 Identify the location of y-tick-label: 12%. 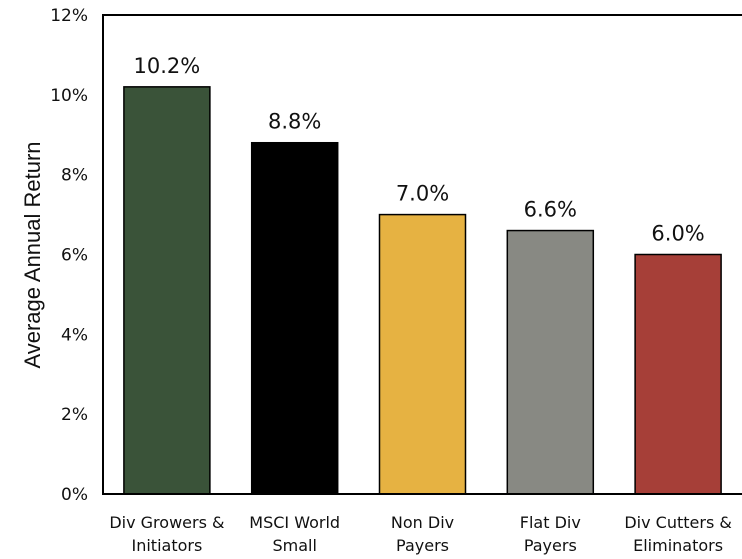
(69, 16).